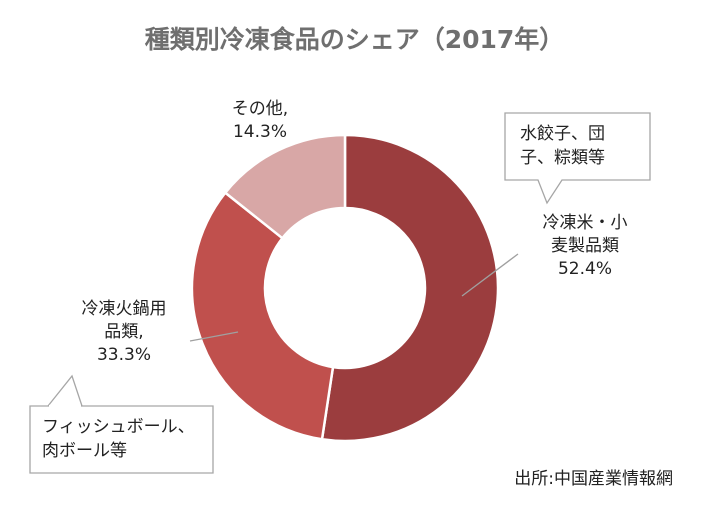 The image size is (709, 528). Describe the element at coordinates (214, 336) in the screenshot. I see `leader-line-hotpot` at that location.